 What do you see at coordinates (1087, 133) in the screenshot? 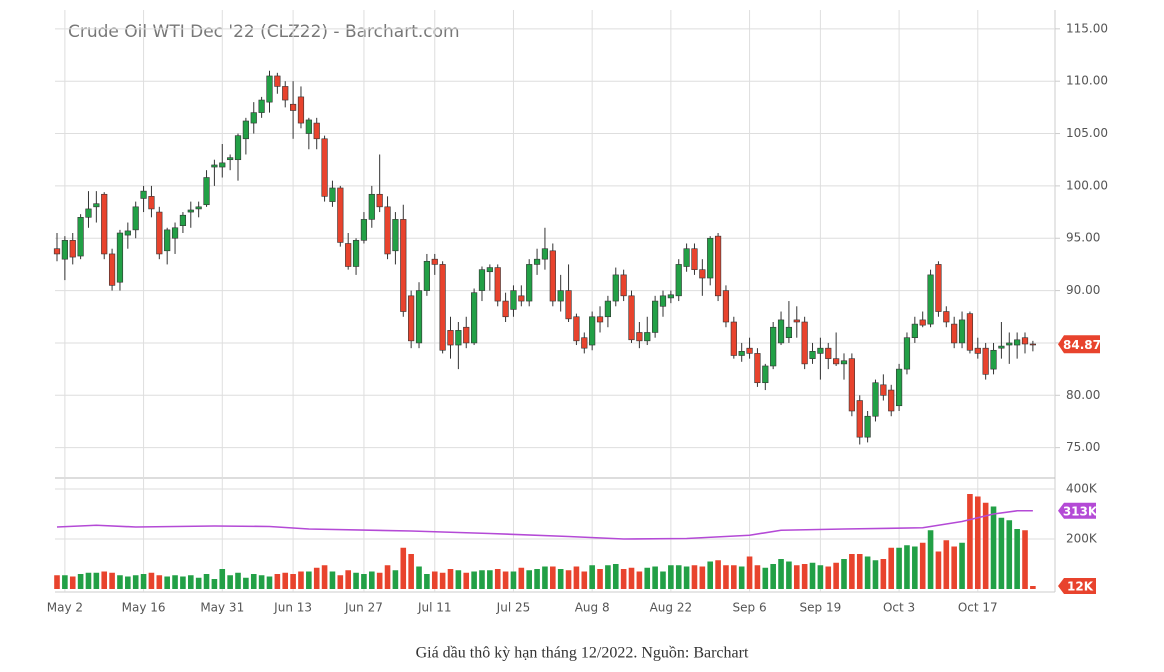
I see `y-tick-label: 105.00` at bounding box center [1087, 133].